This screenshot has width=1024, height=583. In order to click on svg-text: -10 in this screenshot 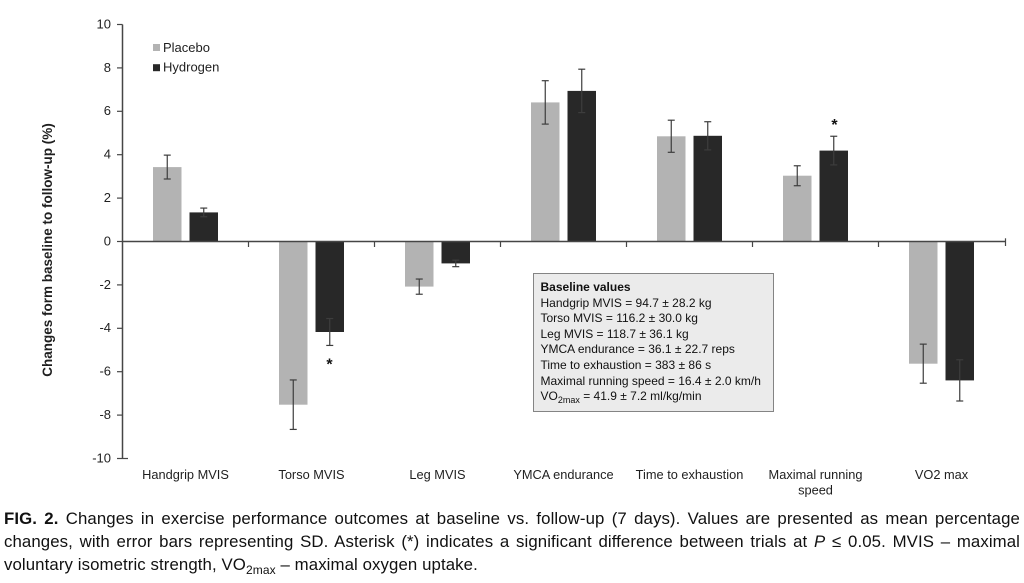, I will do `click(101, 457)`.